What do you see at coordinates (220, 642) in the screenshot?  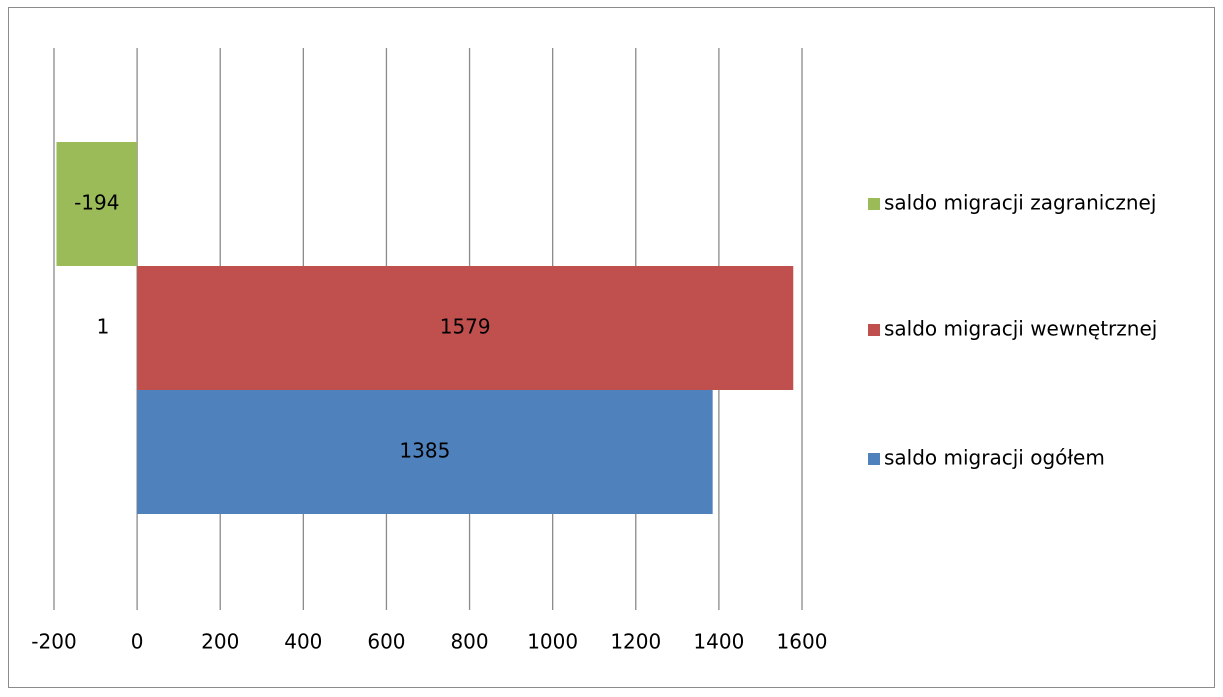 I see `x-tick-label: 200` at bounding box center [220, 642].